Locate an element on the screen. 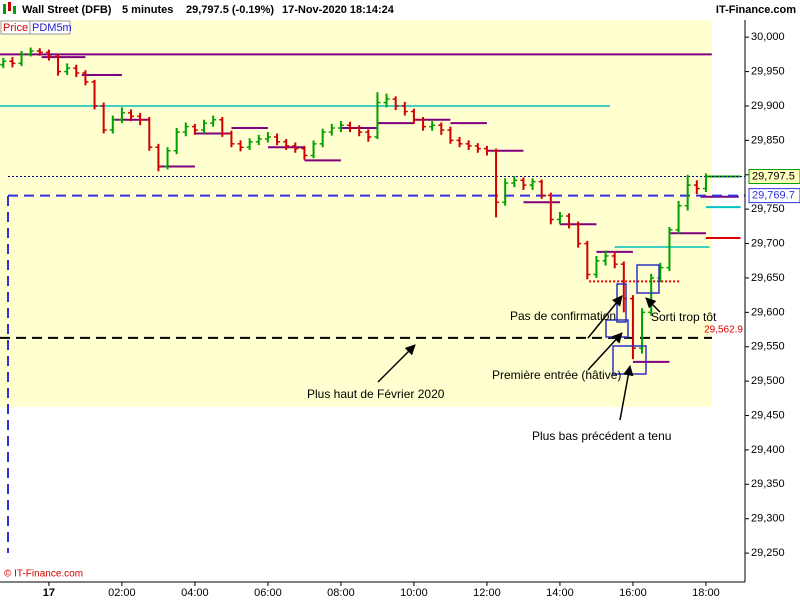  last-price: 29,797.5 (-0.19%) is located at coordinates (230, 10).